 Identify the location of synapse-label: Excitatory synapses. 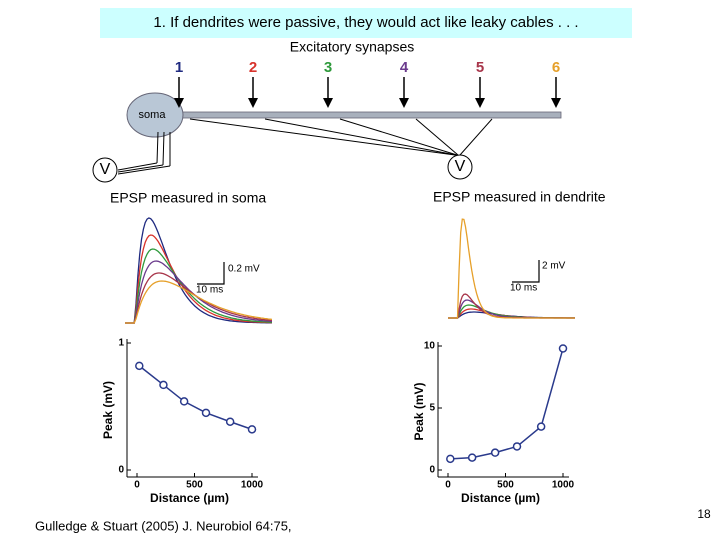
(352, 47).